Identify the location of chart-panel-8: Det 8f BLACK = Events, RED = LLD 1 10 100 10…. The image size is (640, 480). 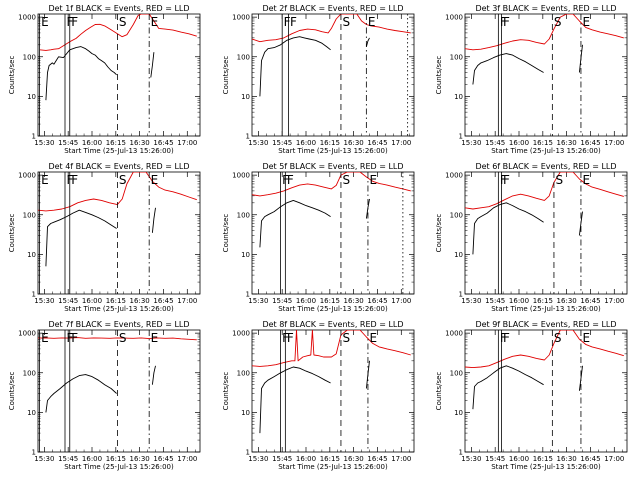
(318, 395).